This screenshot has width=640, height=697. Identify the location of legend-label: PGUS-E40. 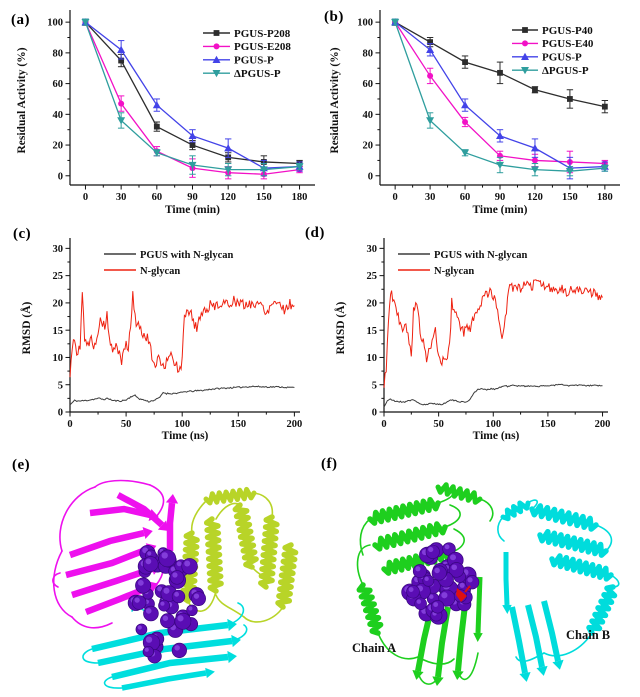
(568, 44).